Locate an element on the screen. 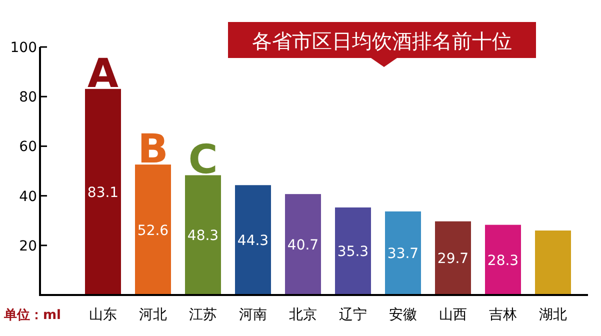 The image size is (601, 336). data-label: 40.7 is located at coordinates (303, 246).